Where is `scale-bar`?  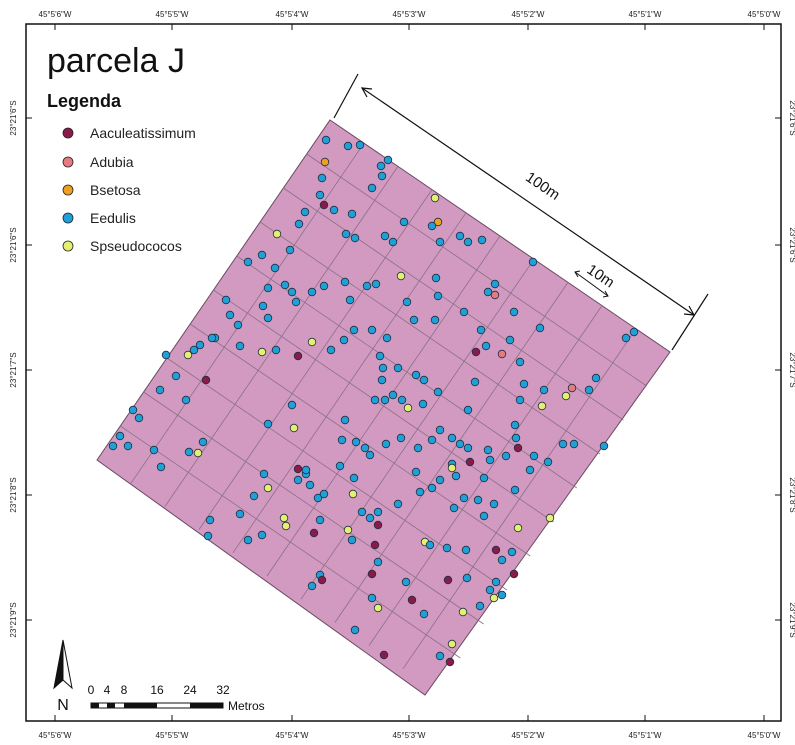
scale-bar is located at coordinates (157, 705).